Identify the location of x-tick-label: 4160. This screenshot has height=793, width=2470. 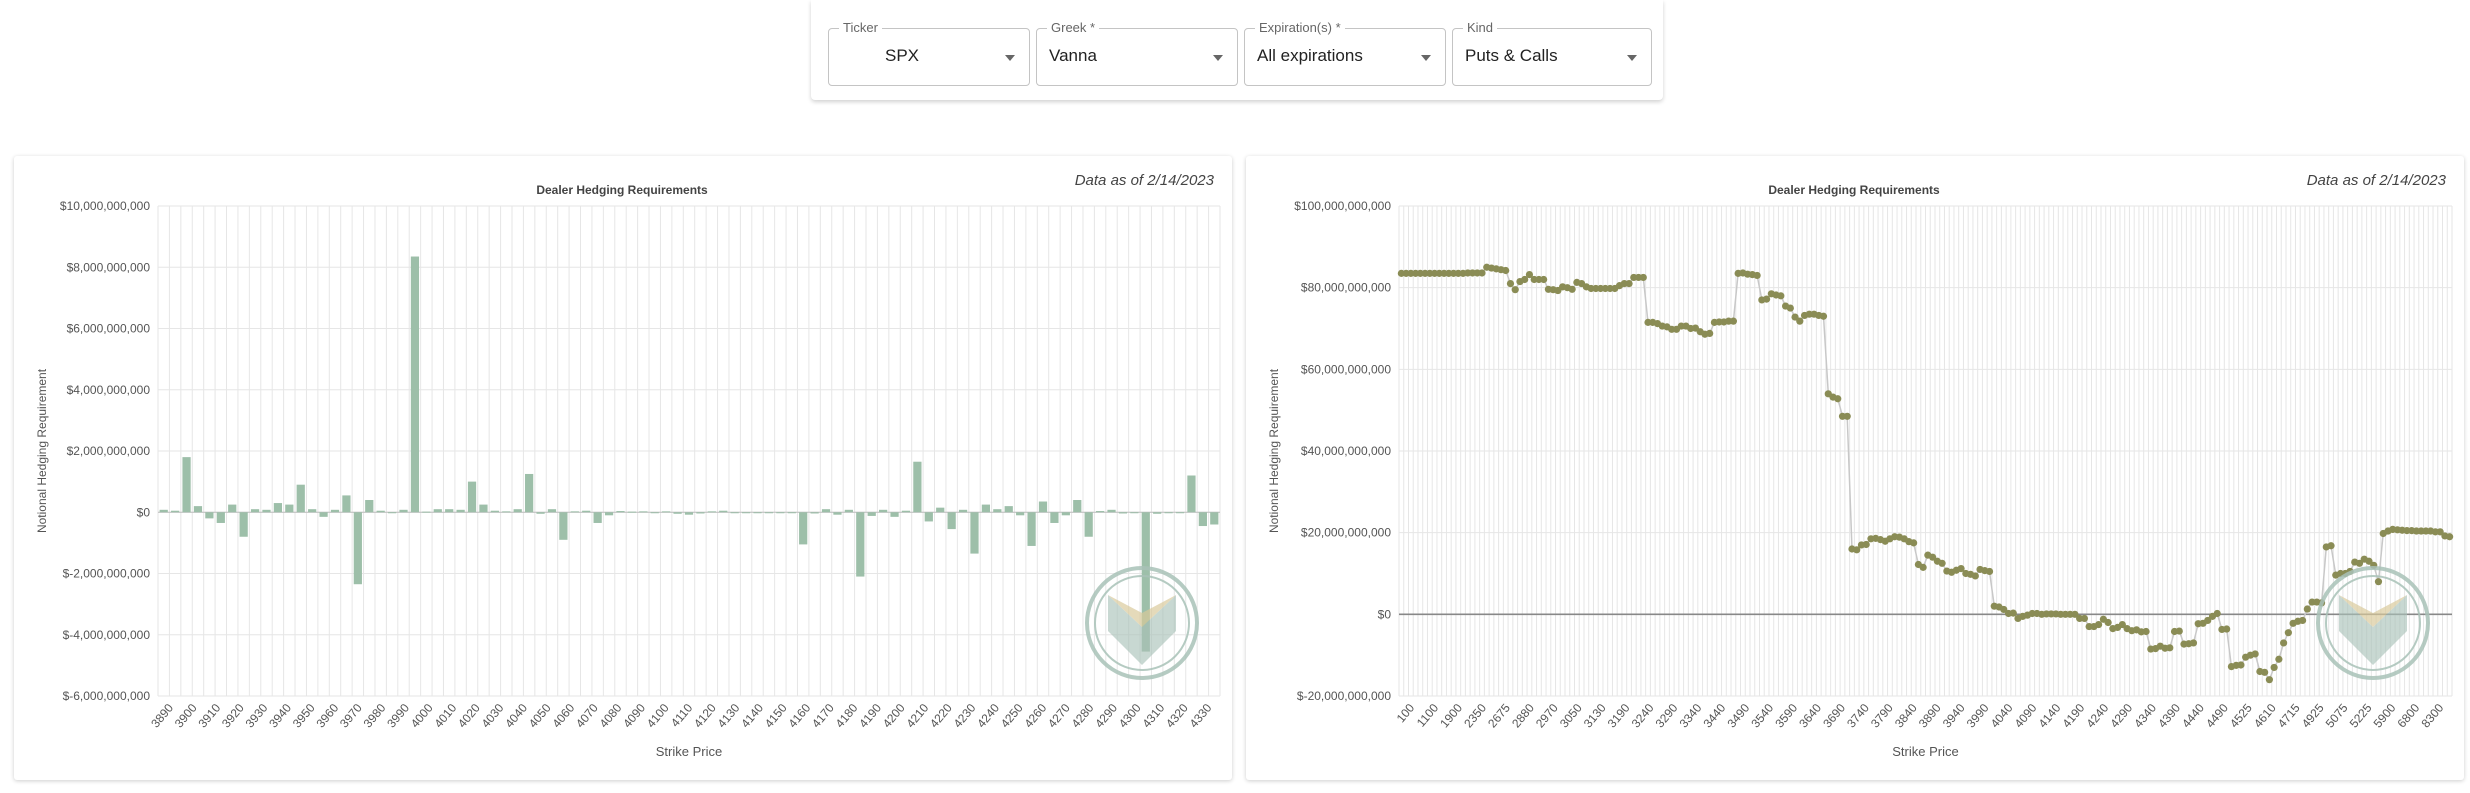
(799, 716).